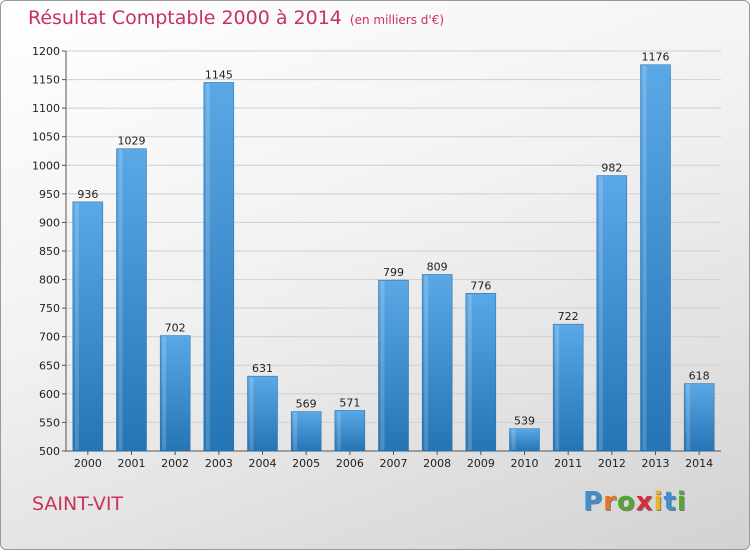 The image size is (750, 550). I want to click on data-label: 569, so click(306, 404).